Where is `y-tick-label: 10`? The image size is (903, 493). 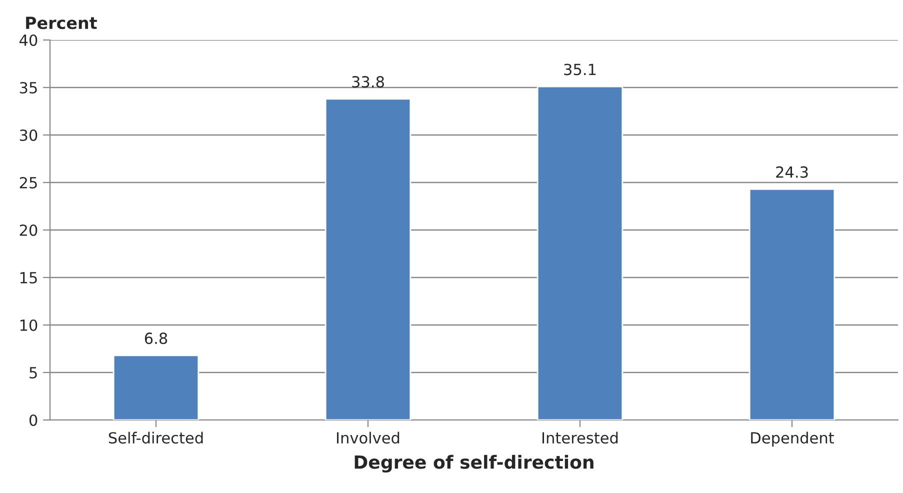 y-tick-label: 10 is located at coordinates (29, 325).